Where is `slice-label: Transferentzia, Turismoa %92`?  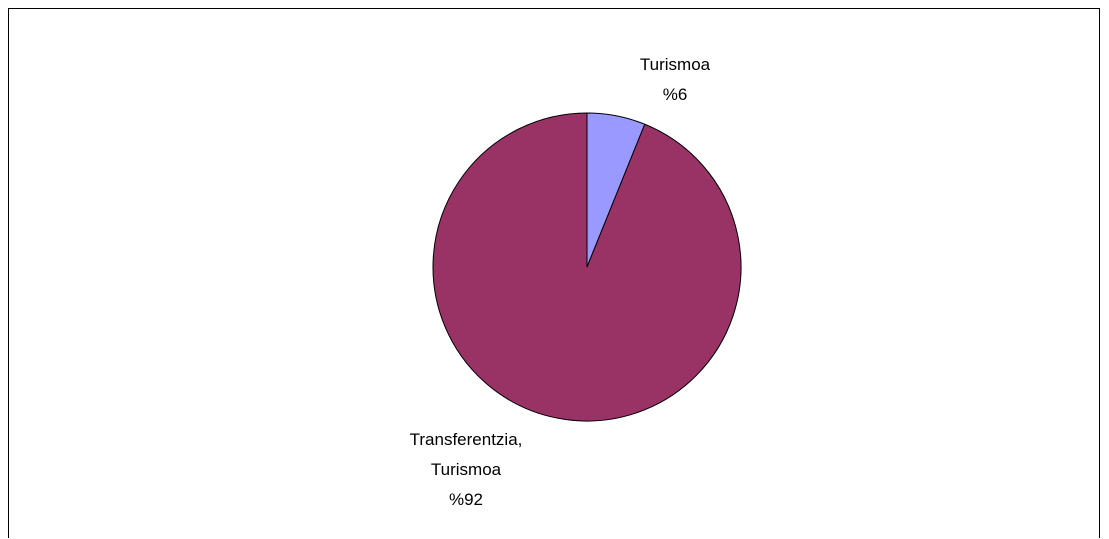
slice-label: Transferentzia, Turismoa %92 is located at coordinates (466, 470).